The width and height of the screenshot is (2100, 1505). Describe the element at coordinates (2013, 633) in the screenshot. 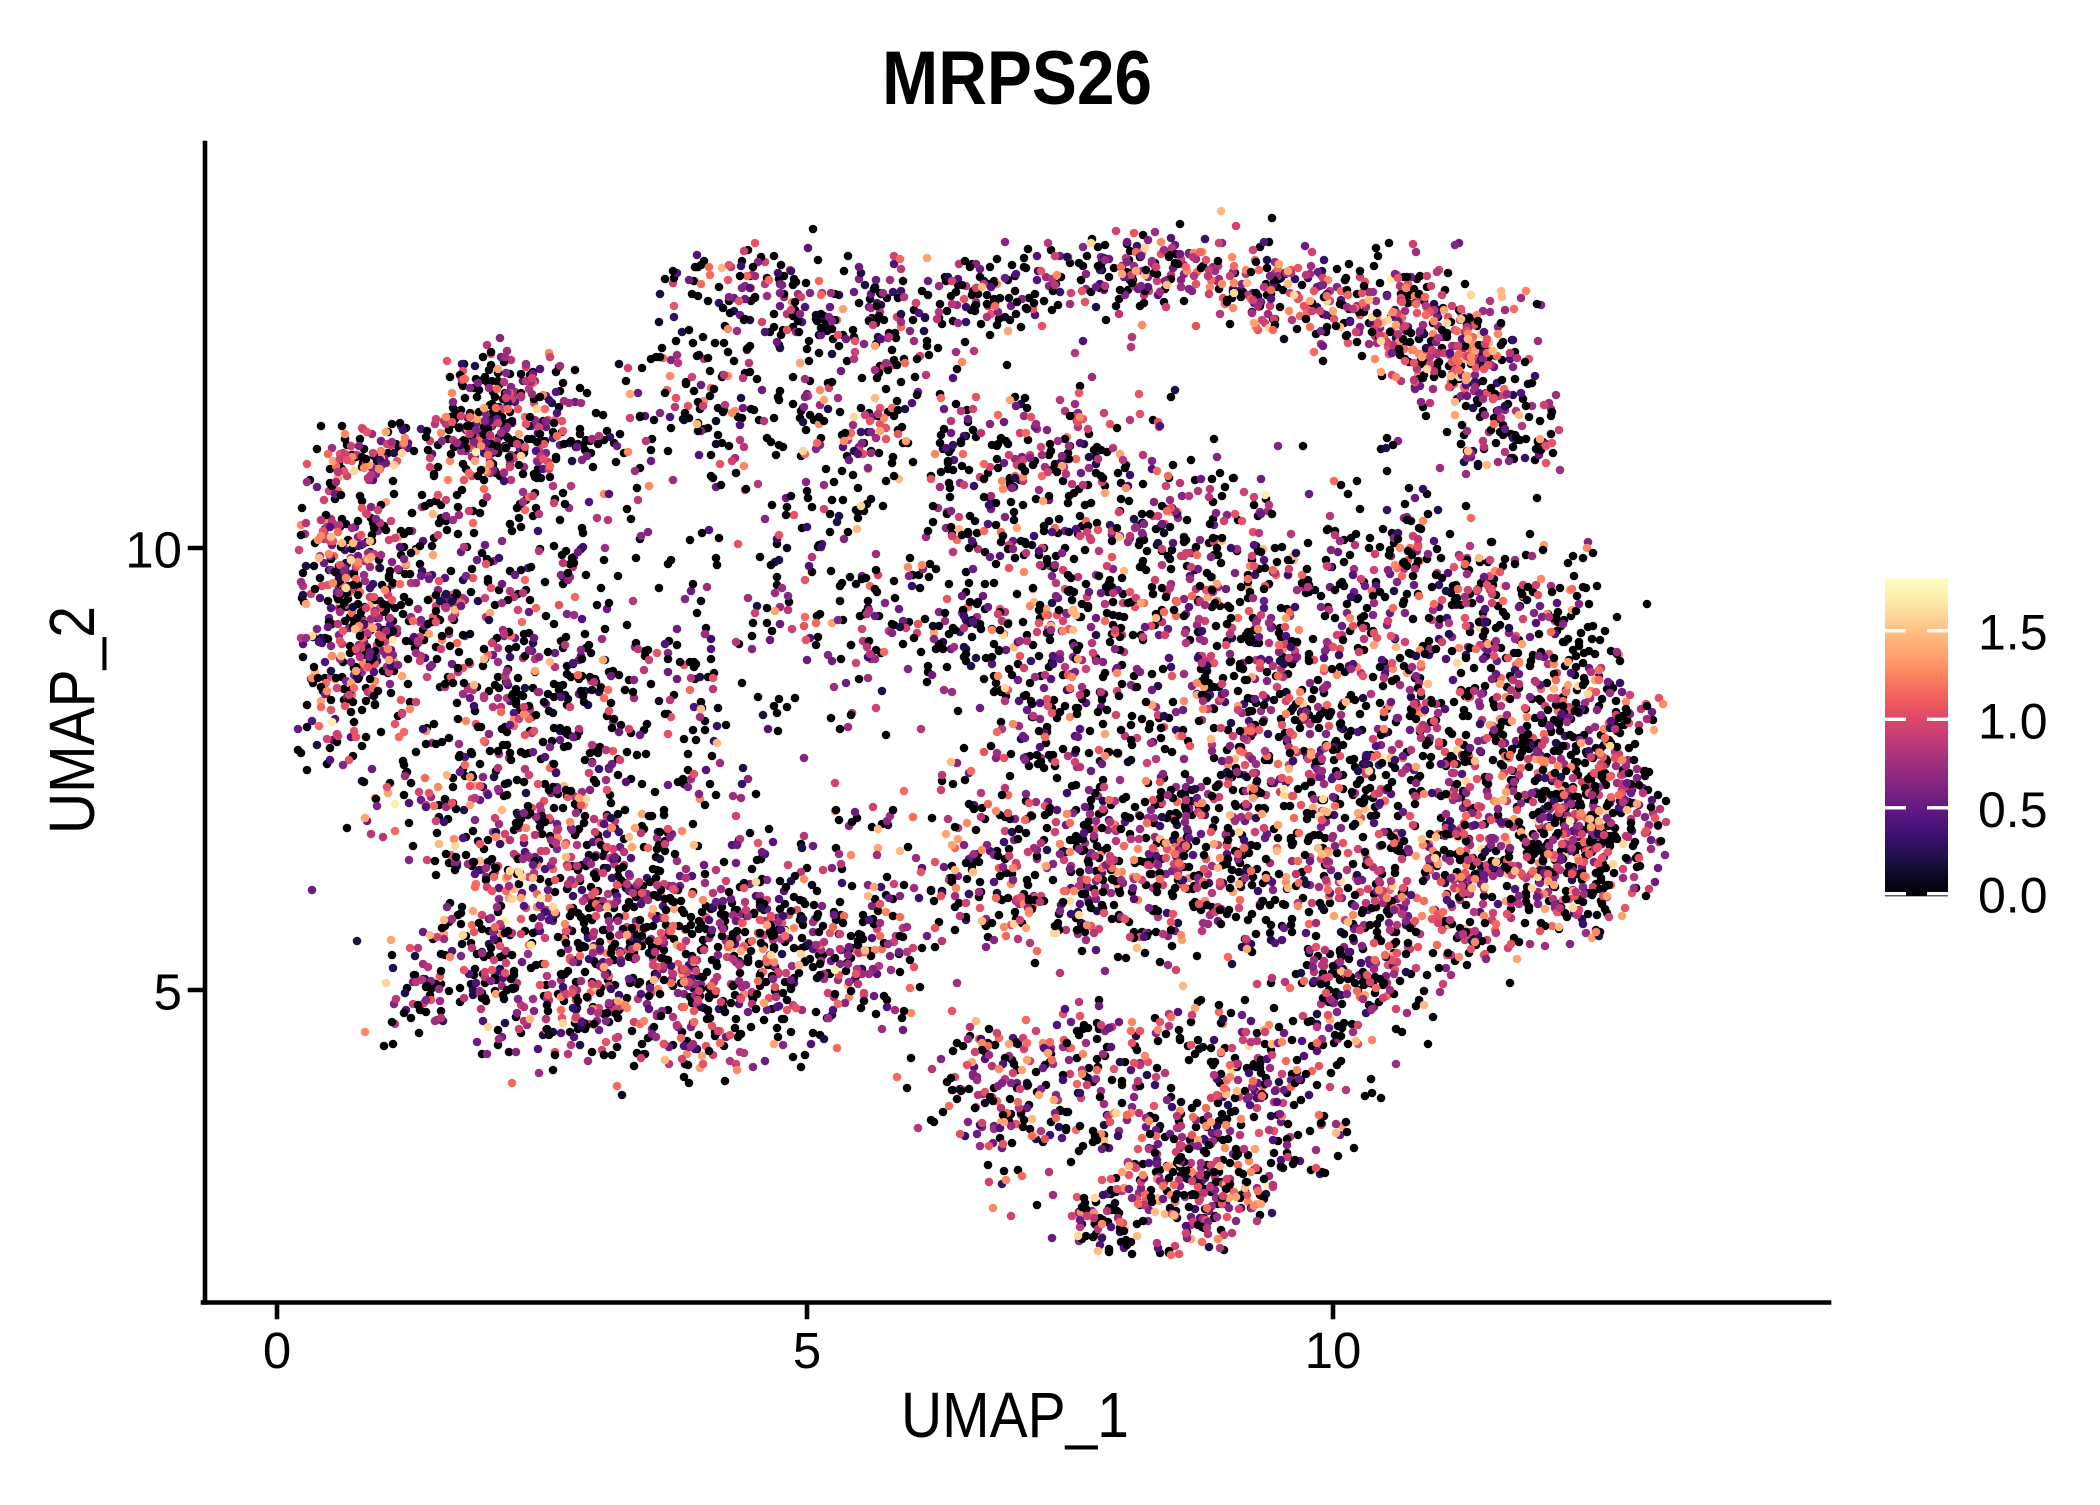

I see `svg-text: 1.5` at that location.